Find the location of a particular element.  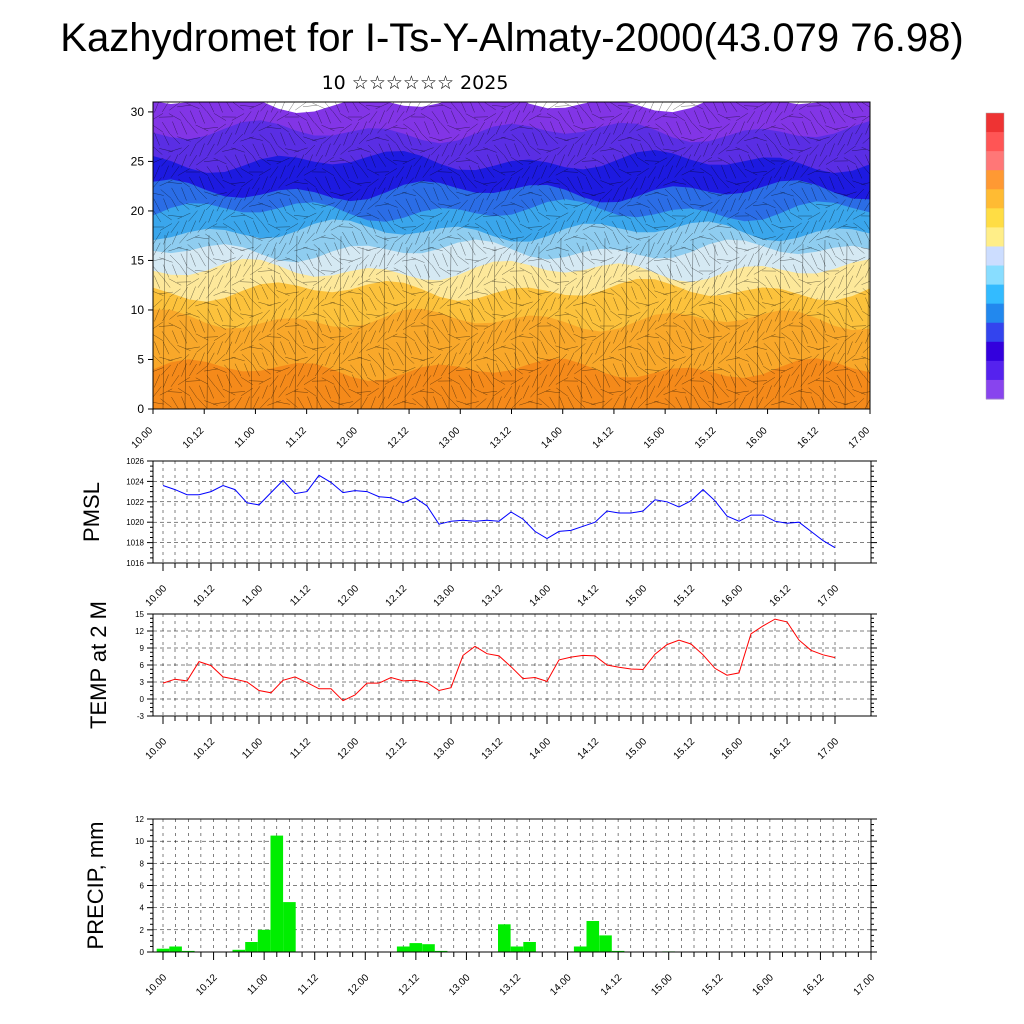

y-tick-label: 8 is located at coordinates (142, 863).